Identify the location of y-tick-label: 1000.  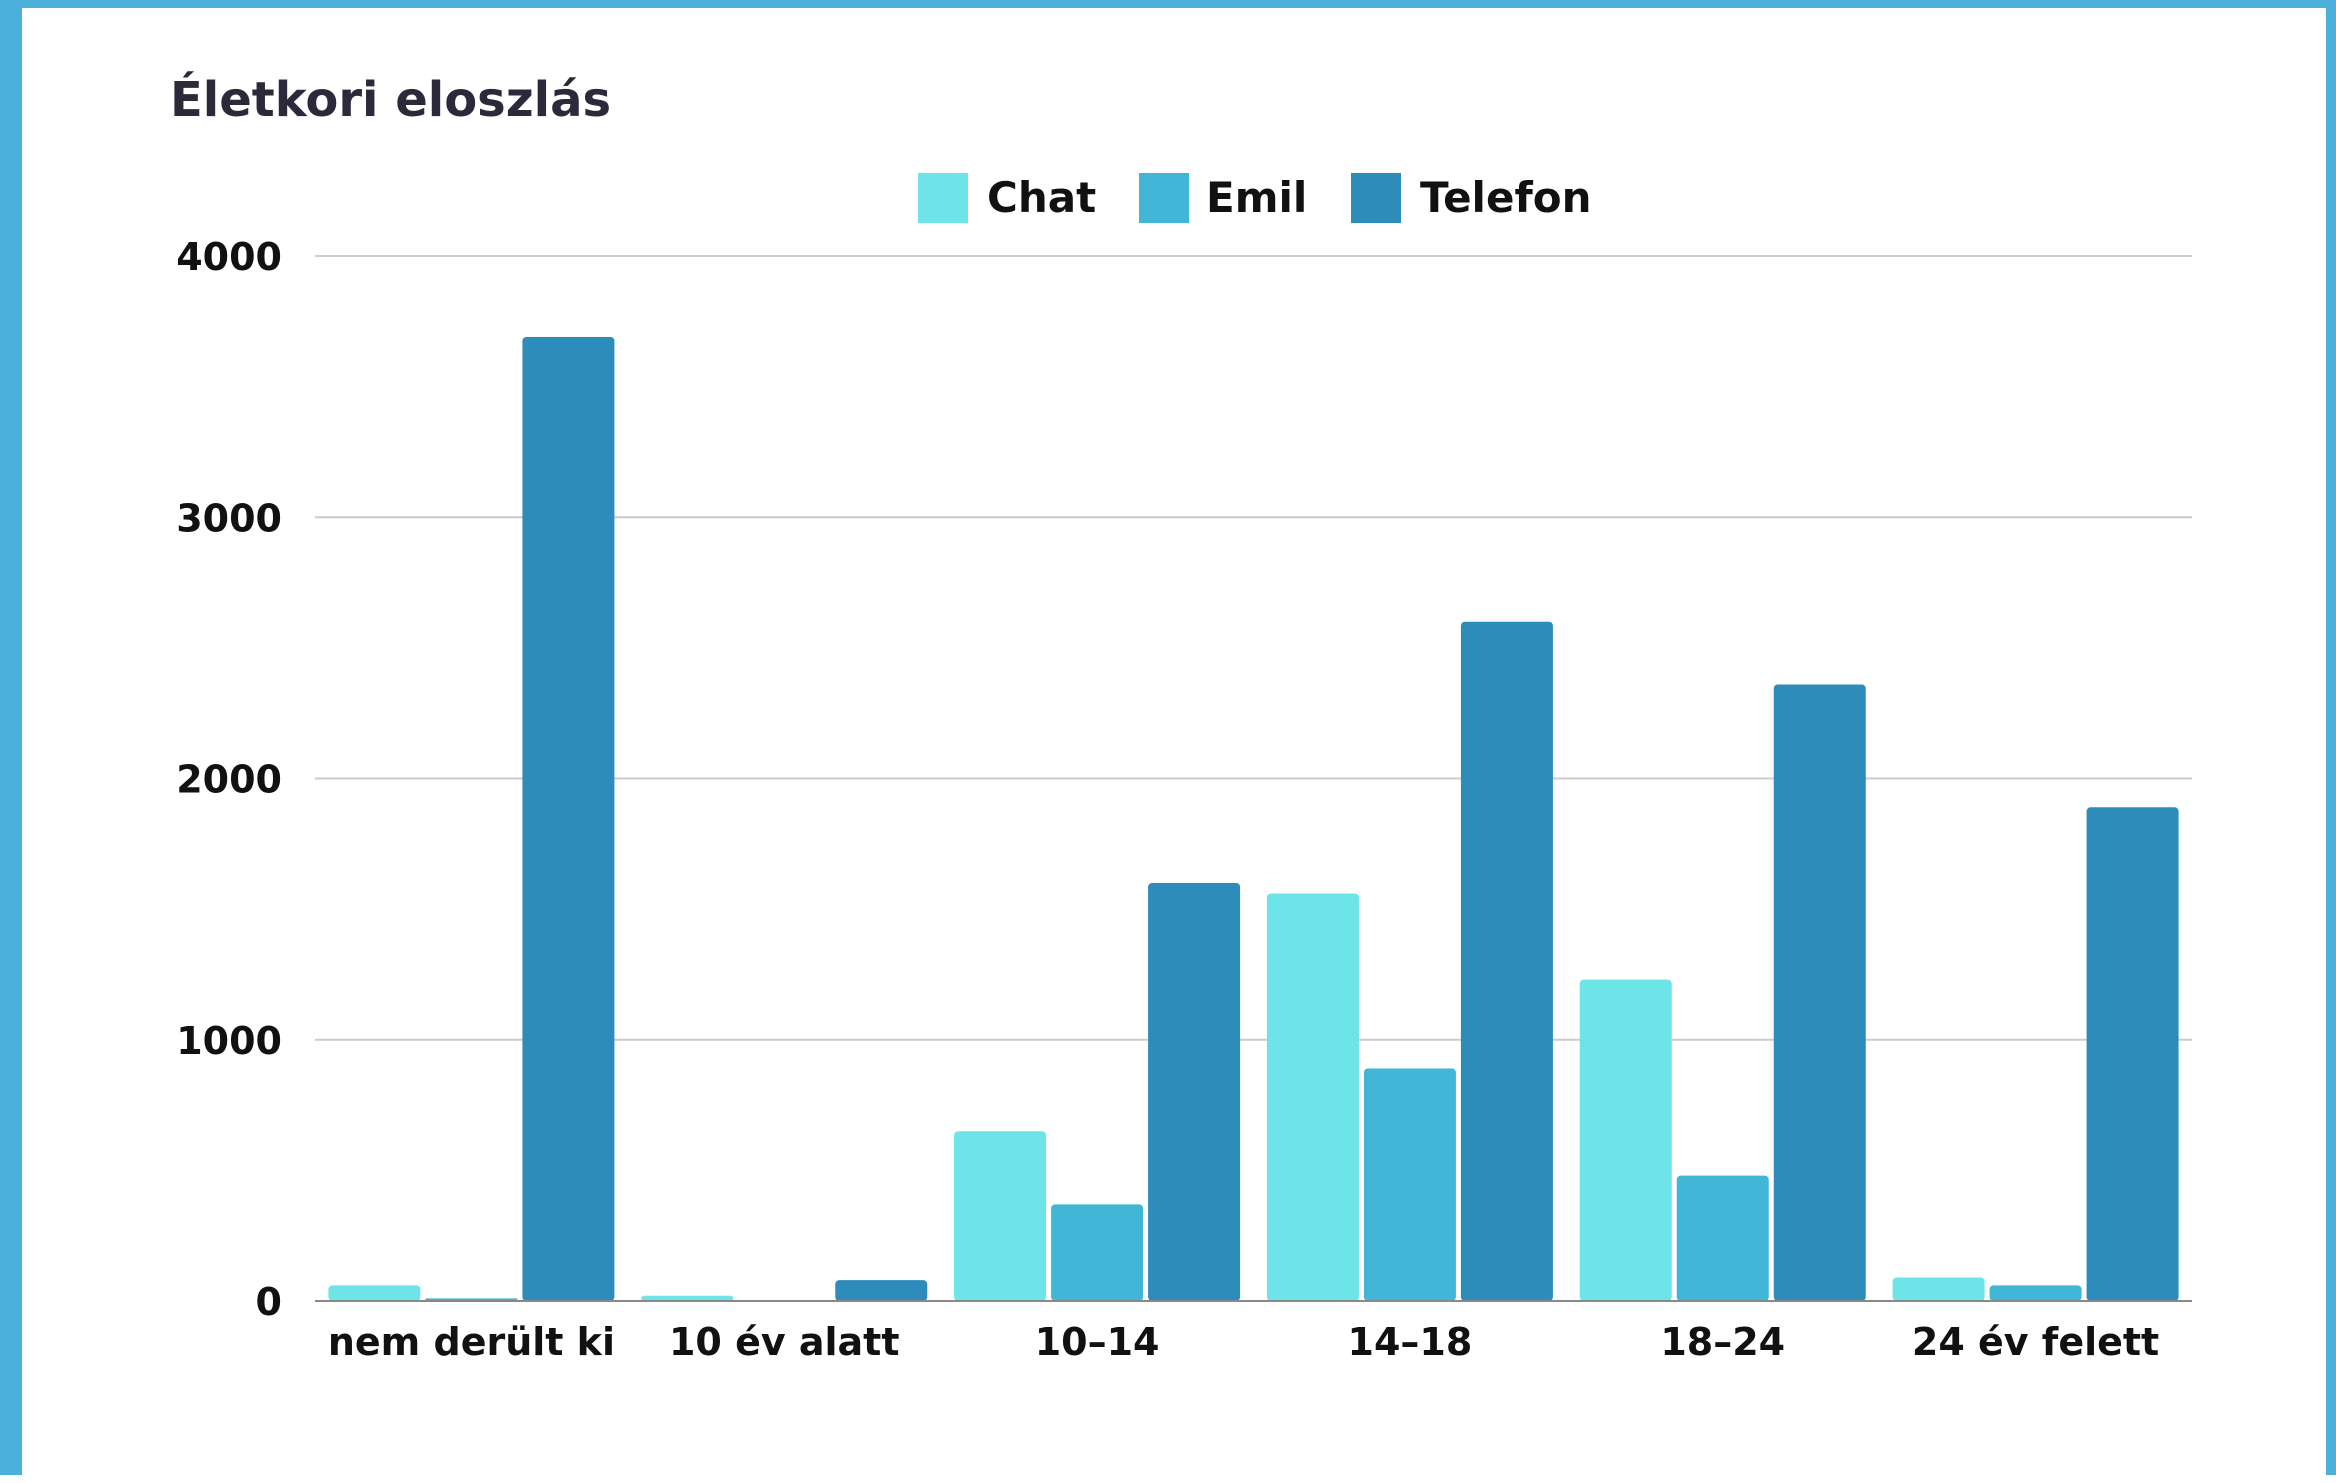
(229, 1041).